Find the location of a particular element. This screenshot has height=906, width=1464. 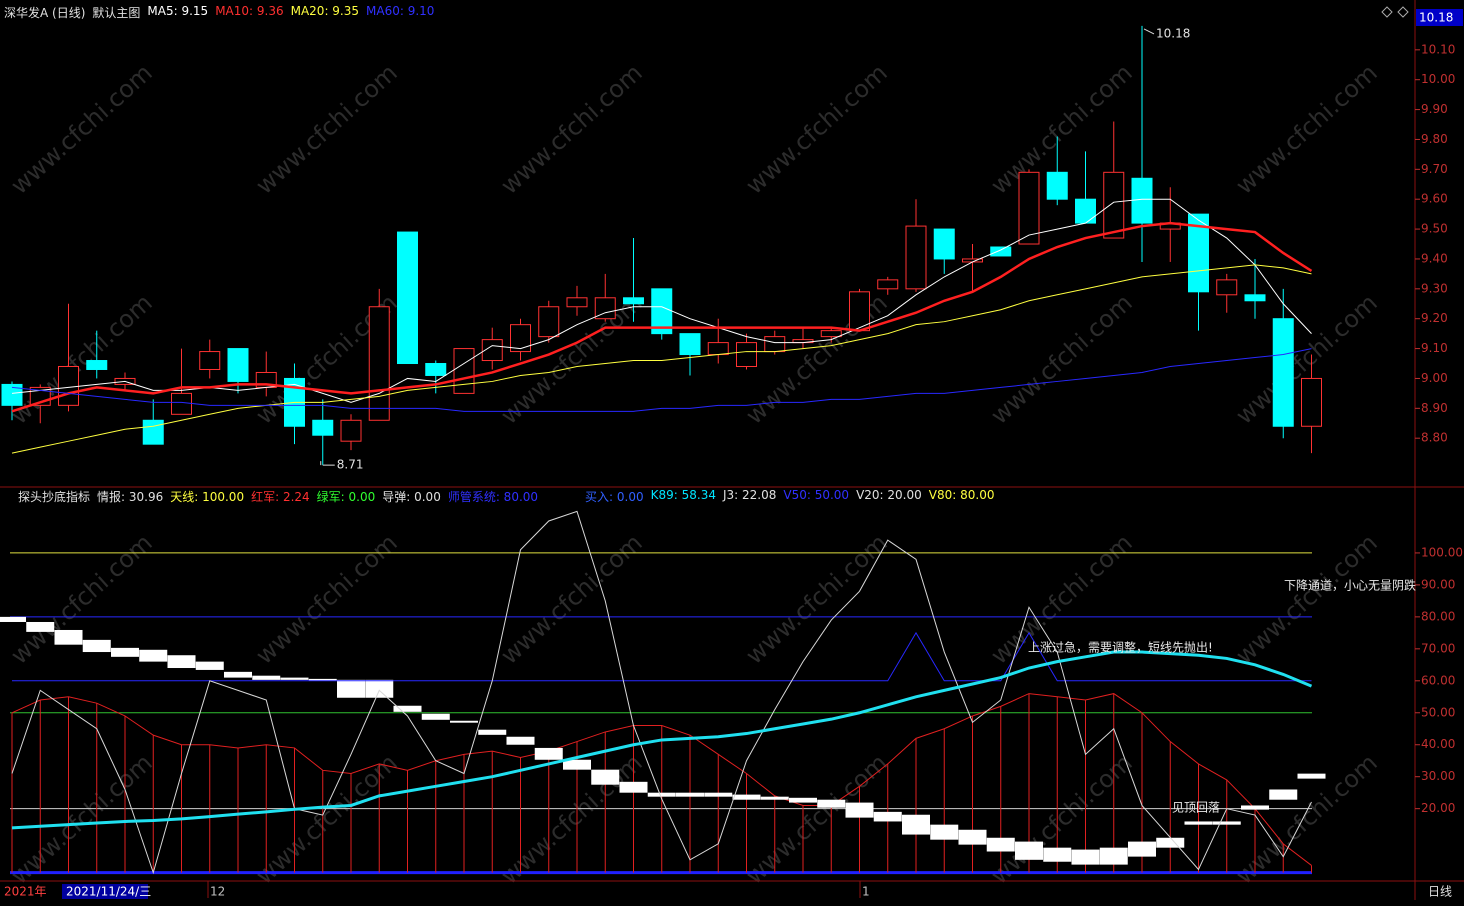

line is located at coordinates (662, 656).